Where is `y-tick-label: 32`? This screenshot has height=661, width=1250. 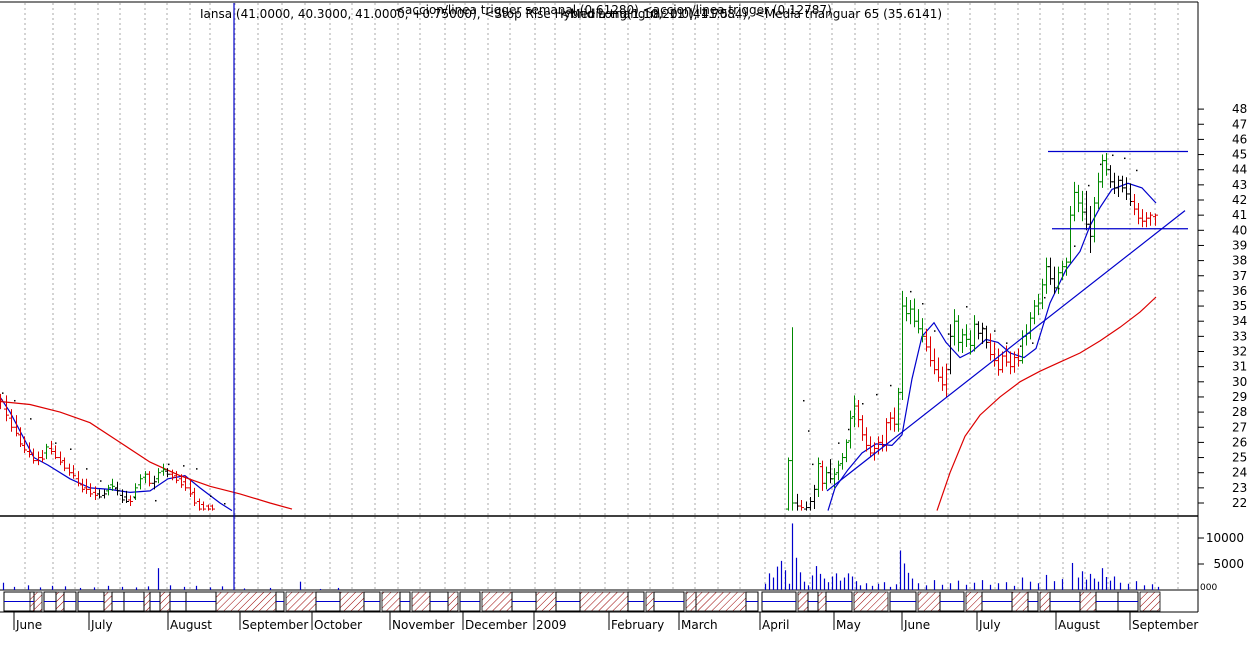 y-tick-label: 32 is located at coordinates (1239, 352).